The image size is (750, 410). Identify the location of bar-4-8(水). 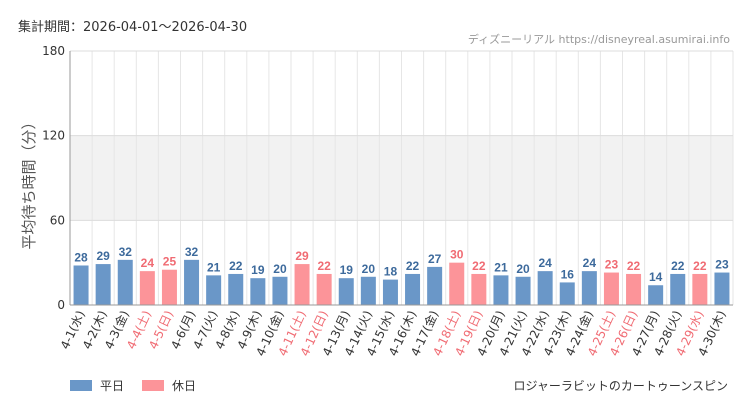
(236, 289).